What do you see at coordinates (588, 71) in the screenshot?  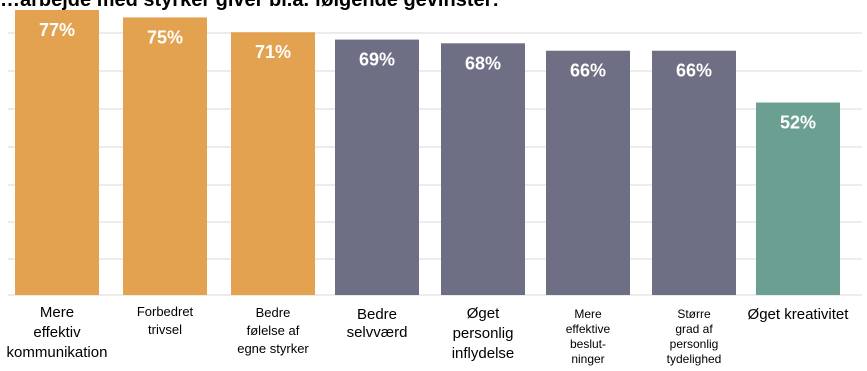 I see `value-label-6: 66%` at bounding box center [588, 71].